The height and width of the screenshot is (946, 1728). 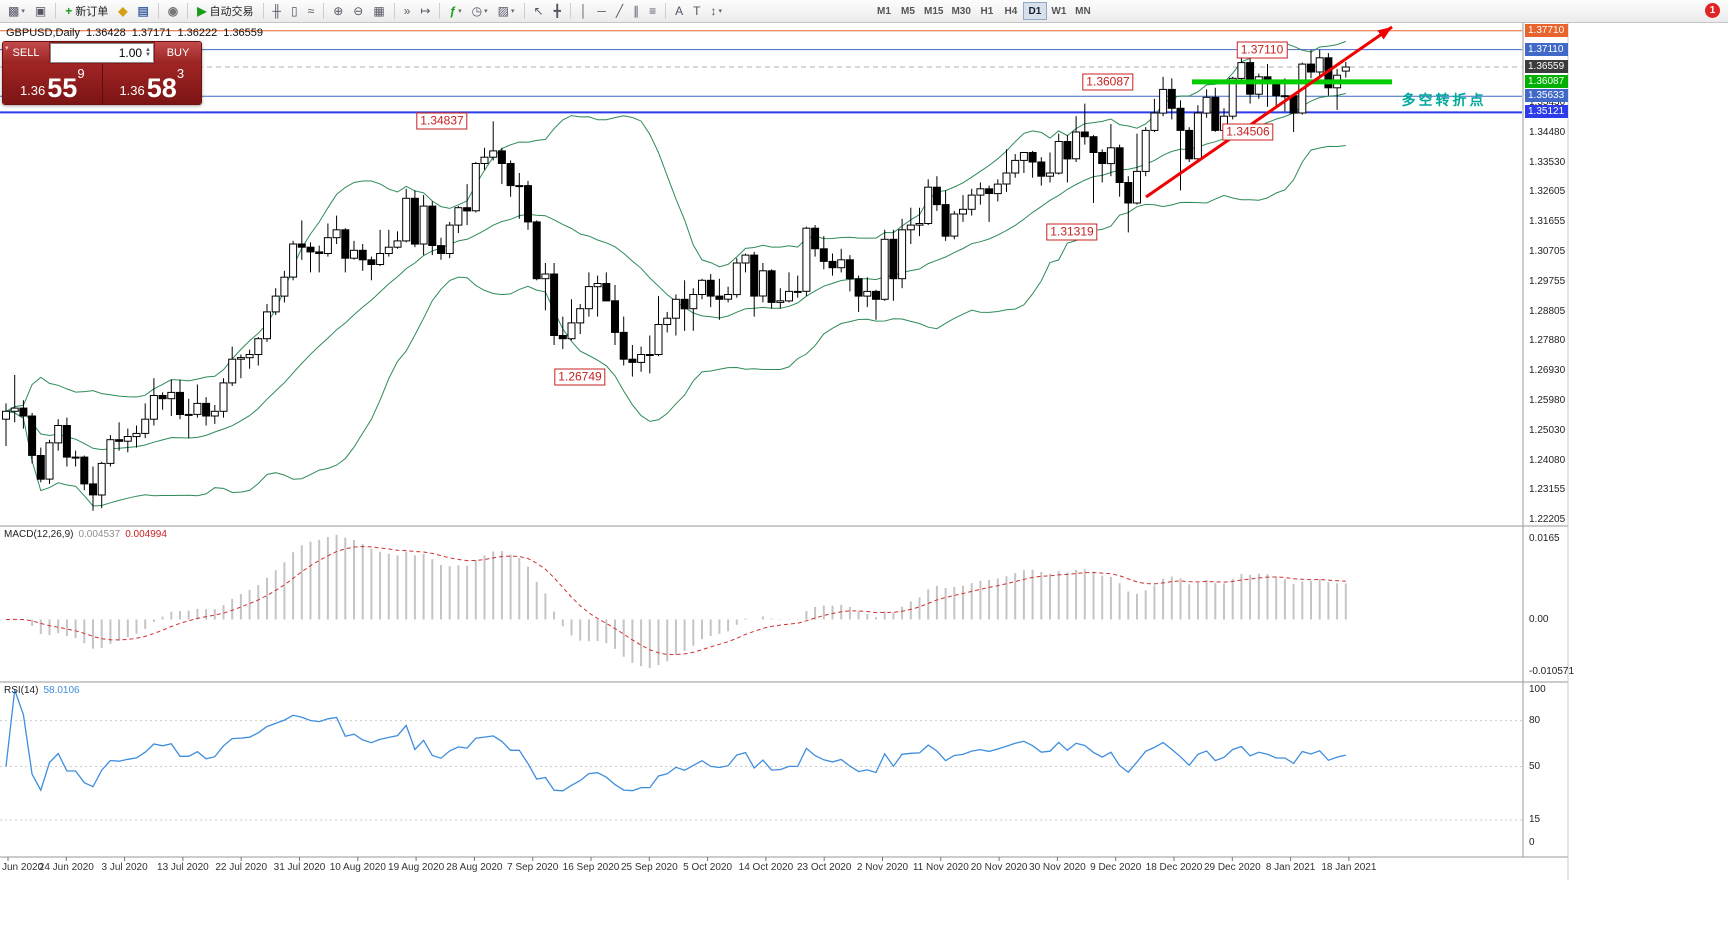 I want to click on timeframe-m5-button: M5, so click(x=908, y=11).